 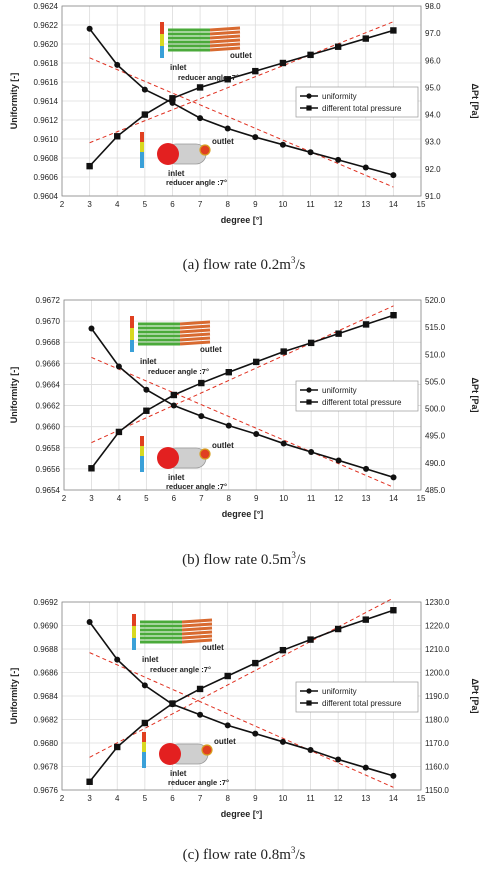 I want to click on y-left-tick-label: 0.9614, so click(x=46, y=101).